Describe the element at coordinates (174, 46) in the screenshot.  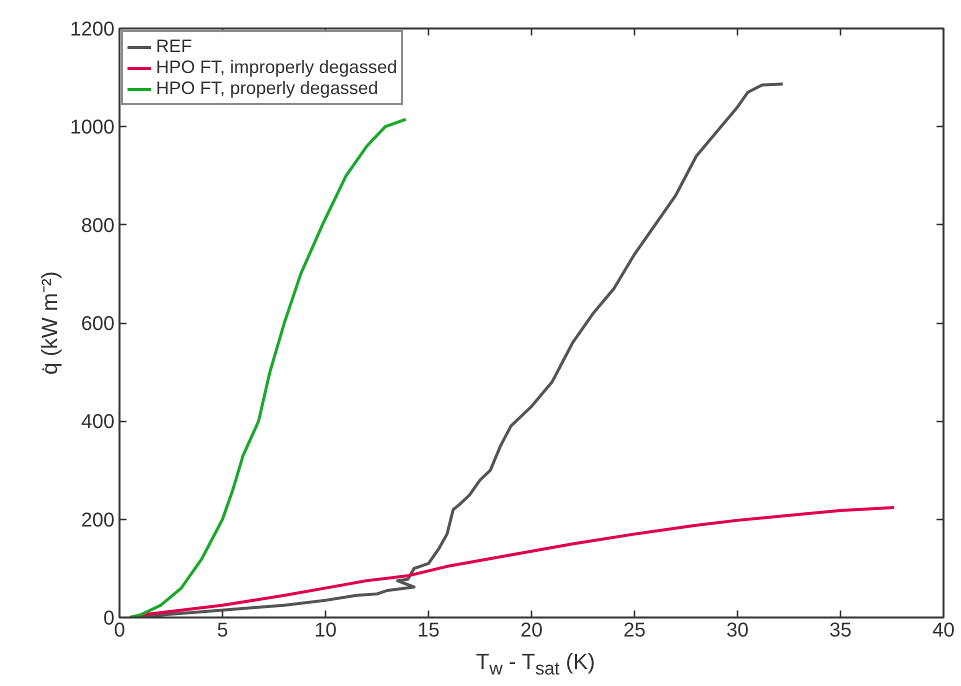
I see `legend-label: REF` at that location.